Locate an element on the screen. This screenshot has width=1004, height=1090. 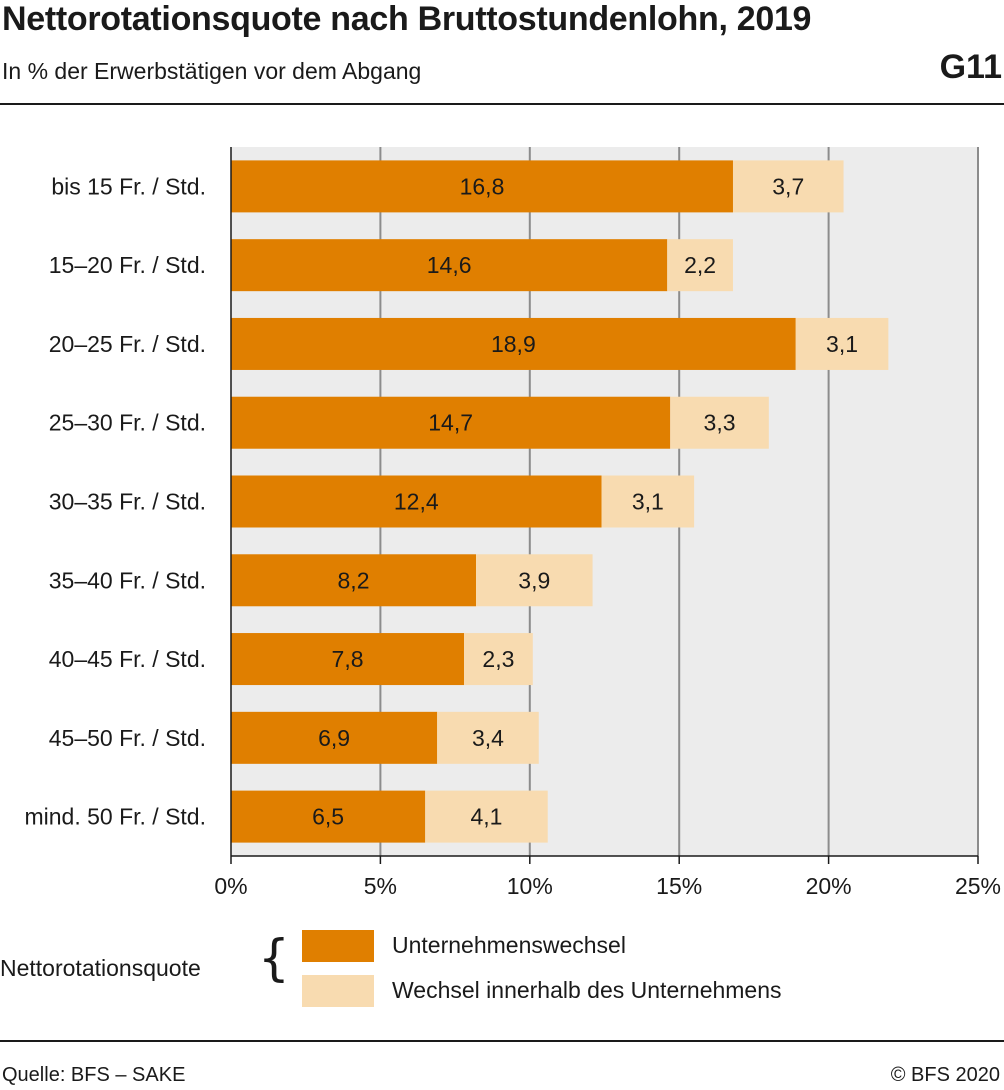
data-label-unternehmenswechsel-3: 14,7 is located at coordinates (450, 423).